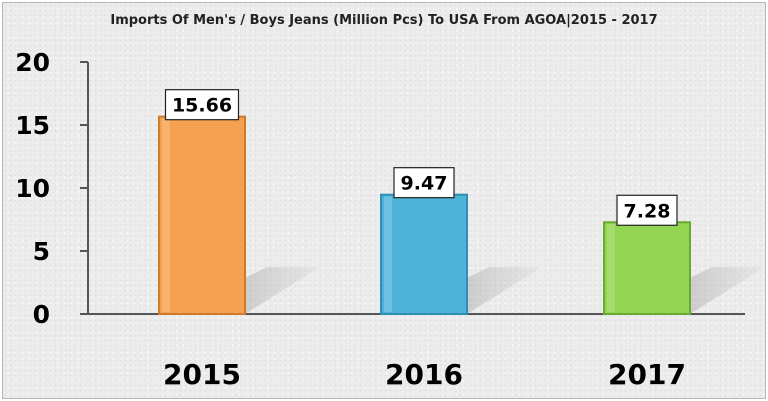 Image resolution: width=768 pixels, height=401 pixels. Describe the element at coordinates (202, 215) in the screenshot. I see `bar-2015` at that location.